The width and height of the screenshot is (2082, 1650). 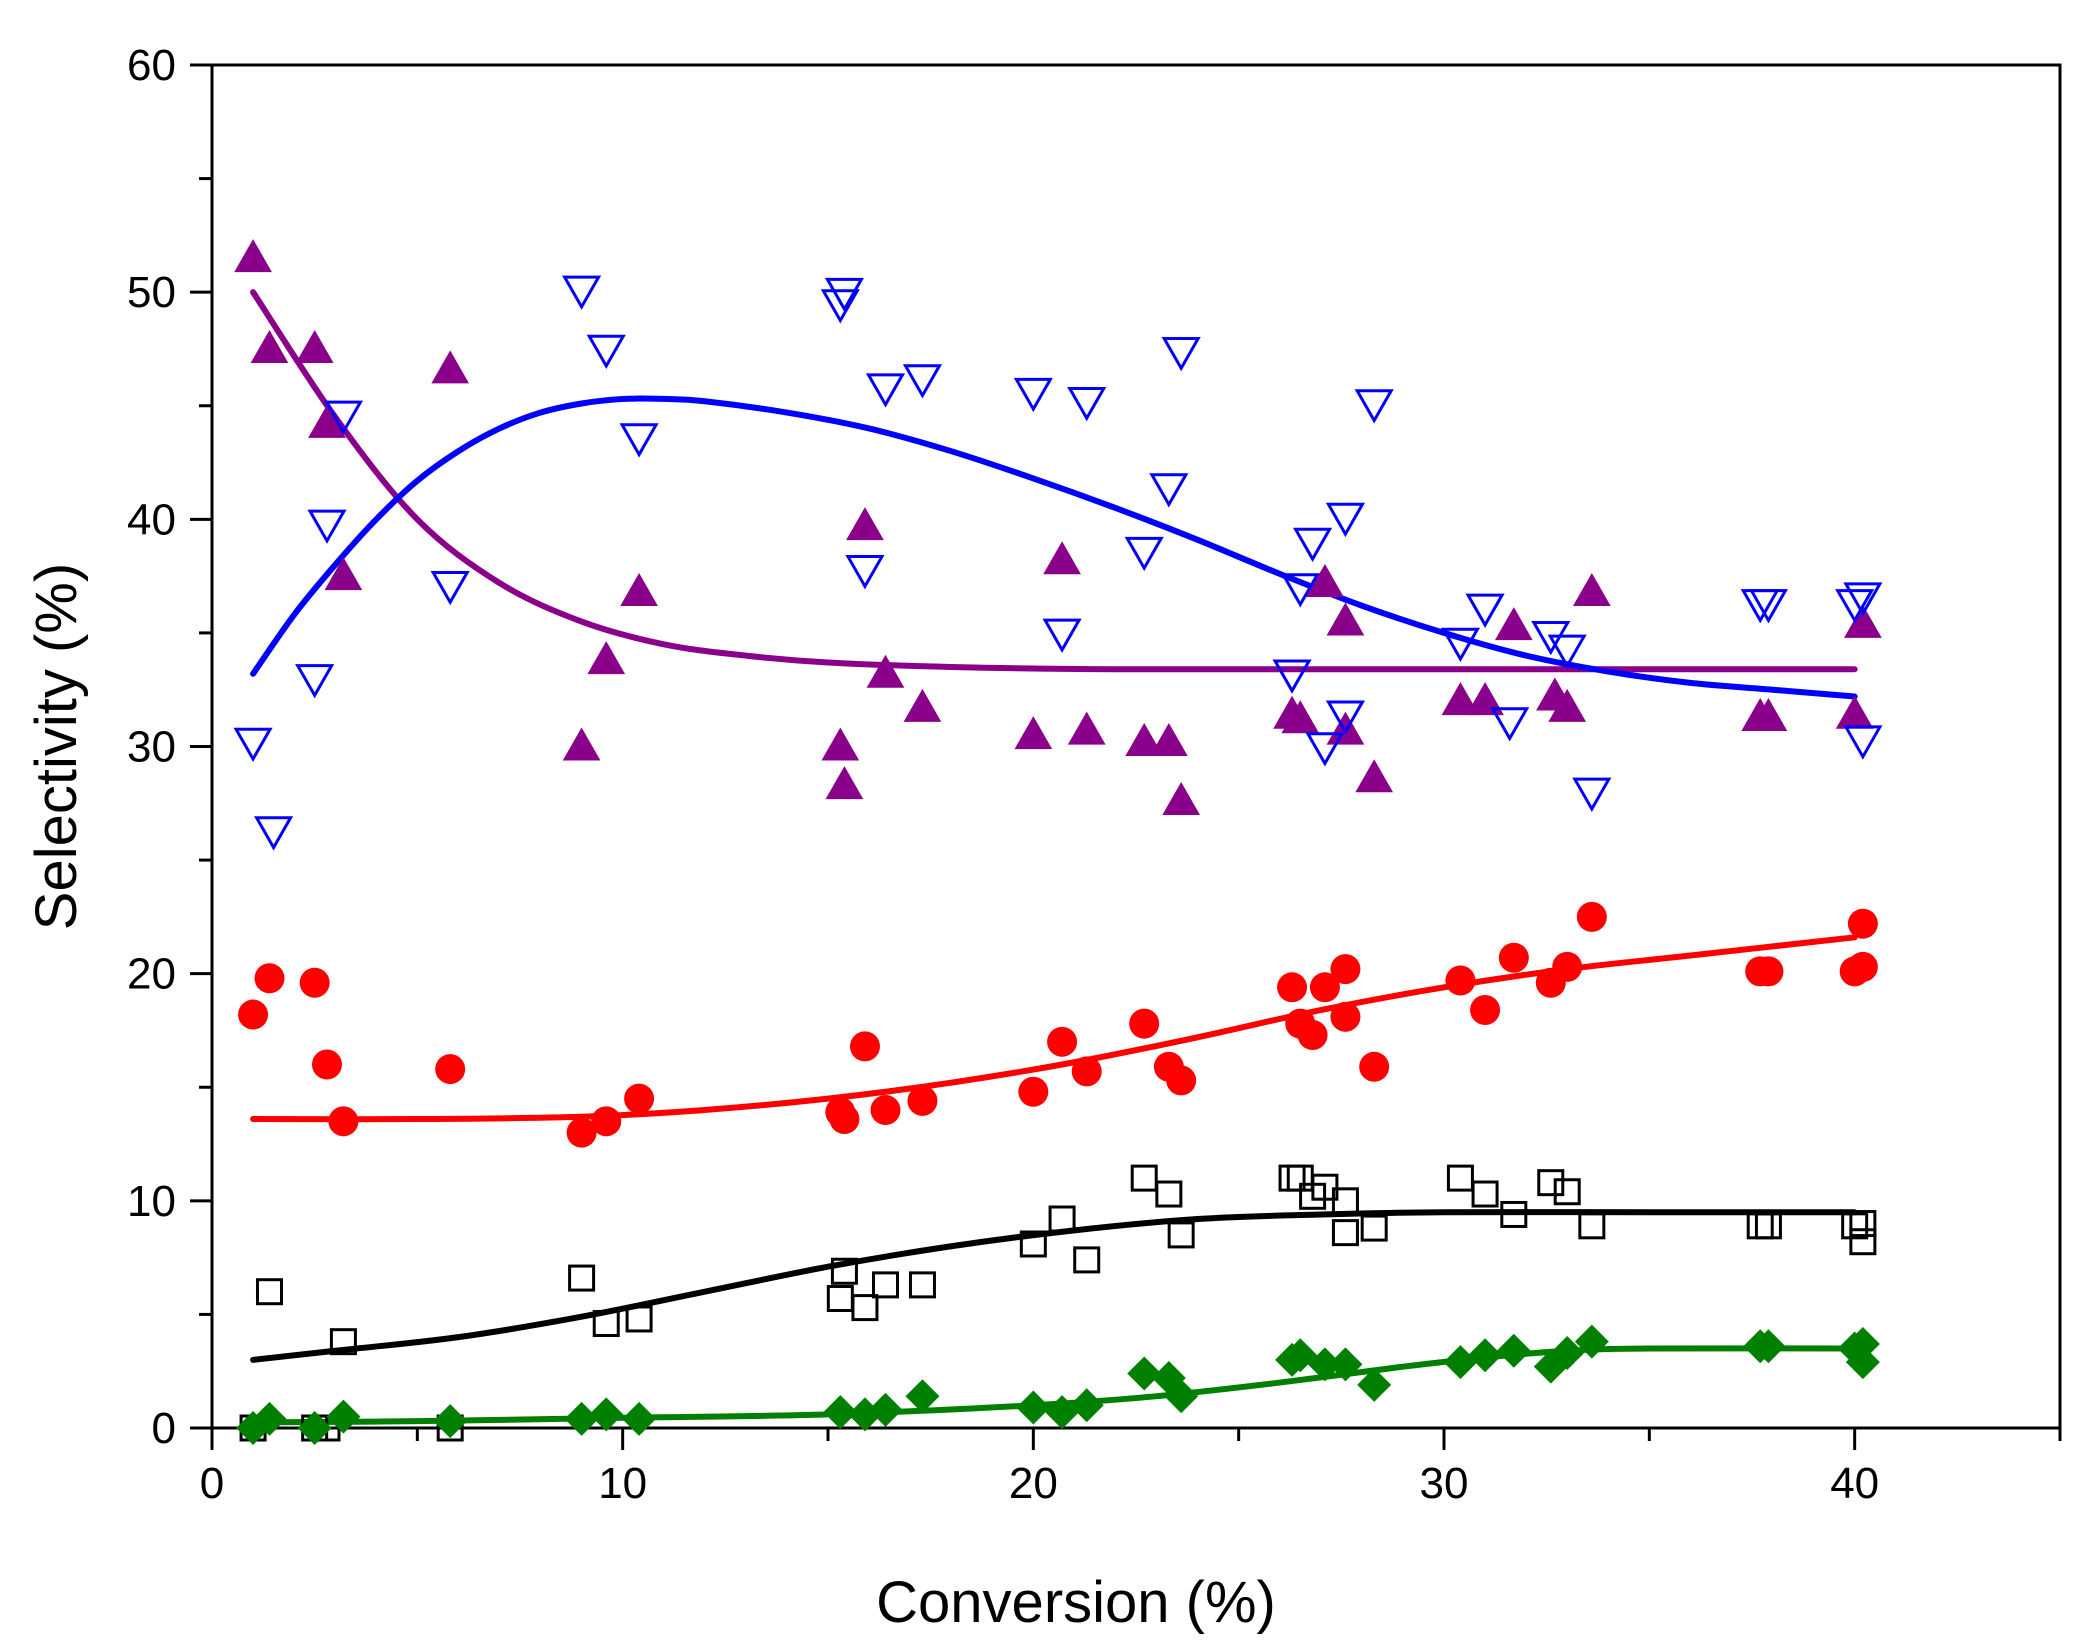 What do you see at coordinates (151, 292) in the screenshot?
I see `y-tick-label: 50` at bounding box center [151, 292].